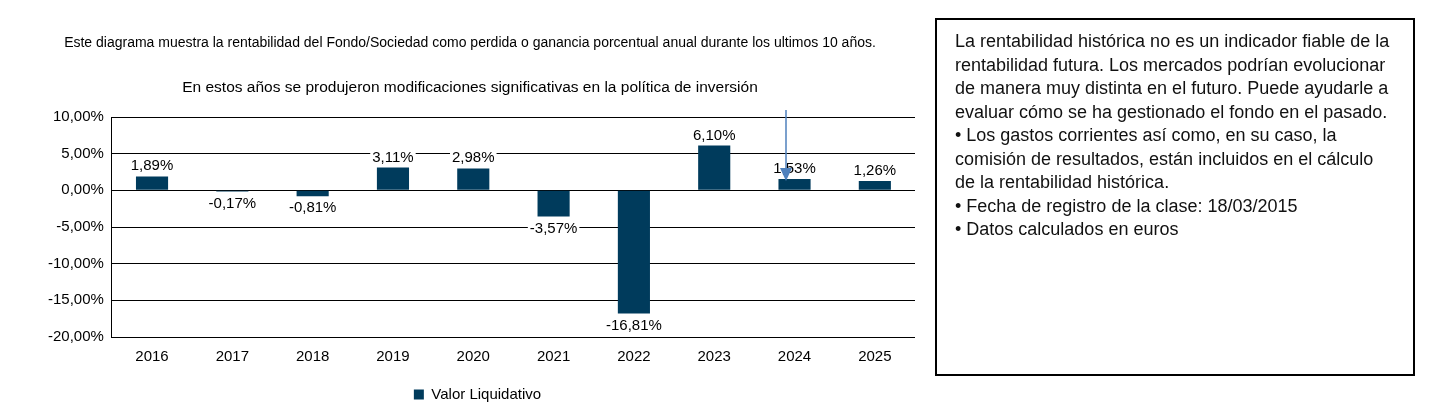 The width and height of the screenshot is (1430, 412). What do you see at coordinates (1165, 159) in the screenshot?
I see `text: • Los gastos corrientes así como, en su caso, la comisión de resultados, están incluidos en el cálculo de la rentabilidad histórica.` at bounding box center [1165, 159].